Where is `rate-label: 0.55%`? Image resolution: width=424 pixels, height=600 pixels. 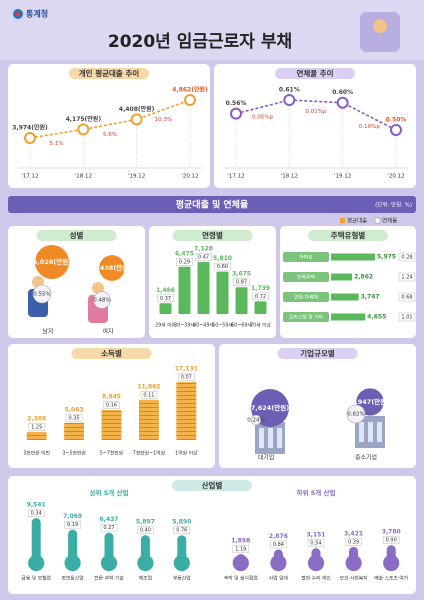 rate-label: 0.55% is located at coordinates (41, 295).